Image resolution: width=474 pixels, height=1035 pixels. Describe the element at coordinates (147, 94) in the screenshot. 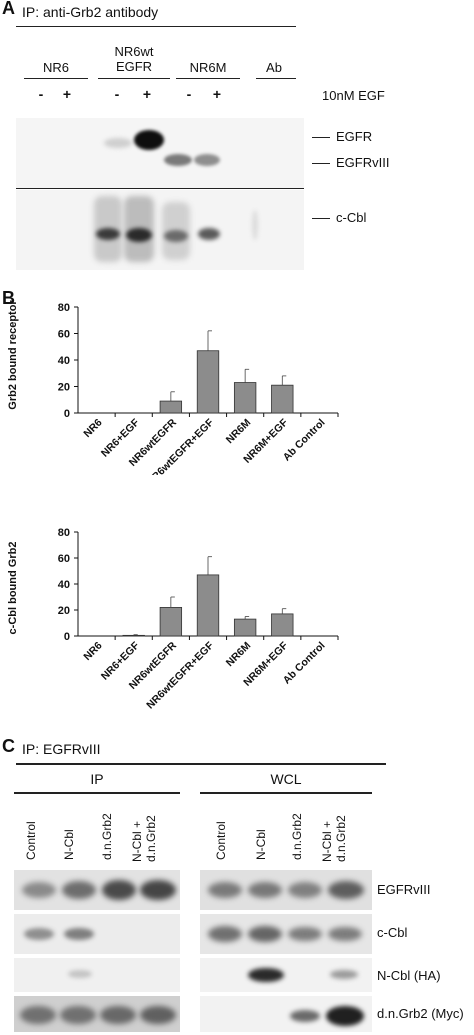

I see `egf-sign-4: +` at that location.